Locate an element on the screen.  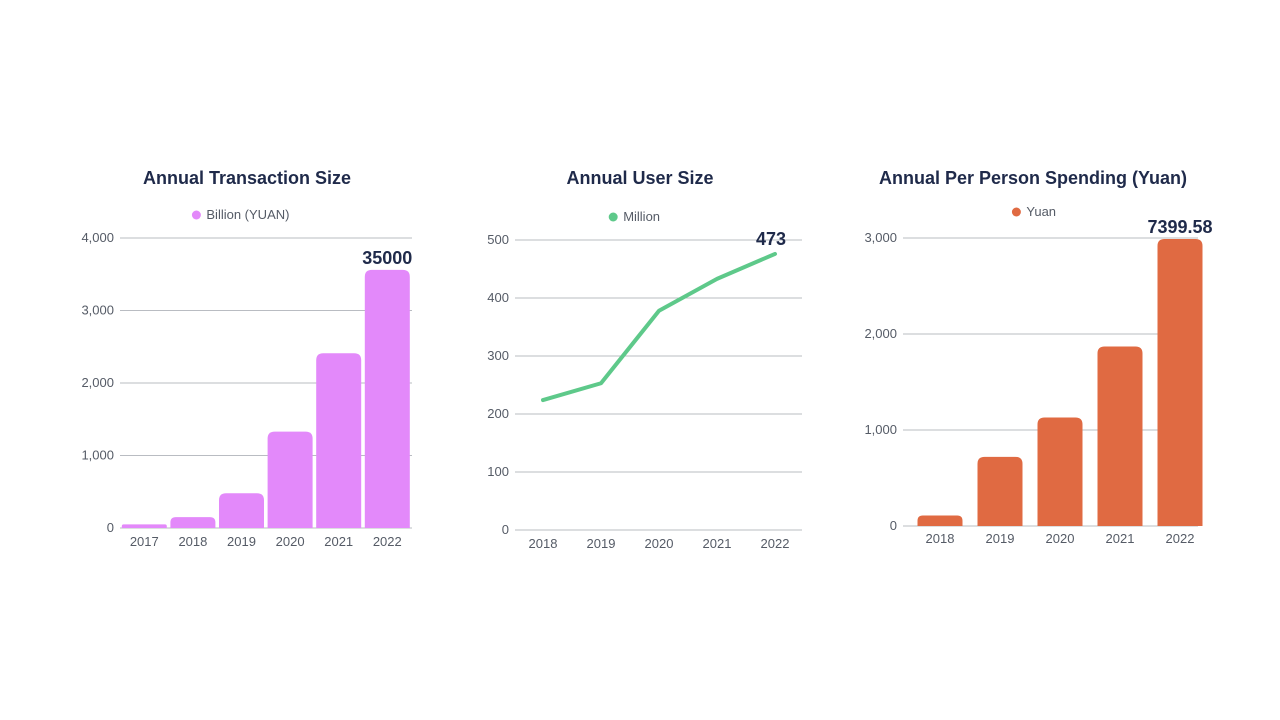
x-tick-label: 2017 is located at coordinates (144, 541).